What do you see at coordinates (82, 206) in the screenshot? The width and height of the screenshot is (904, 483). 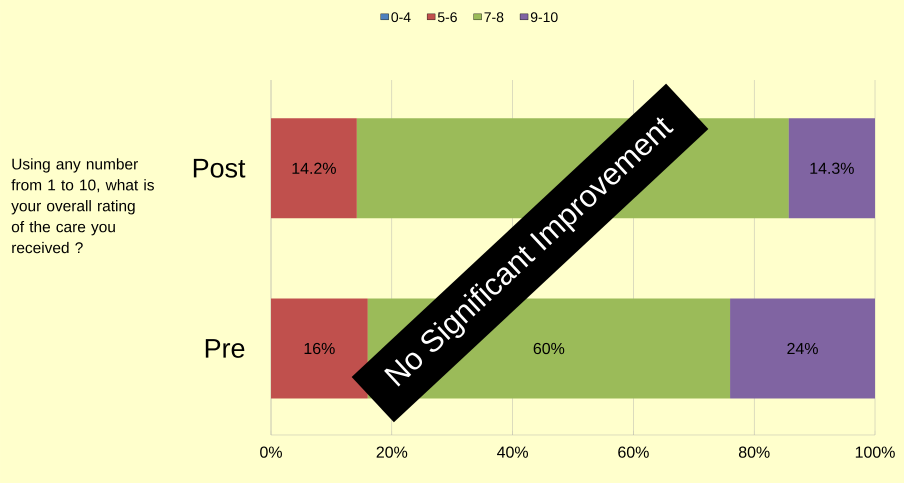 I see `text: Using any number from 1 to 10, what is your overall rating of the care you received ?` at bounding box center [82, 206].